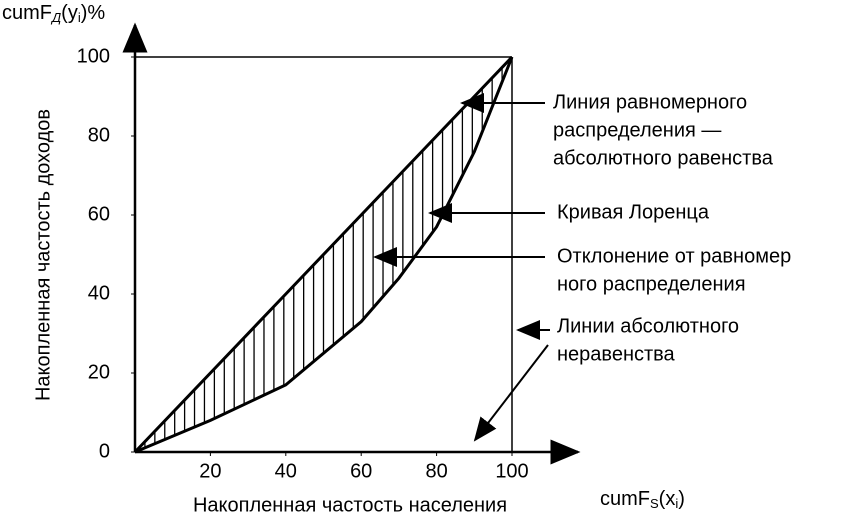 Image resolution: width=846 pixels, height=523 pixels. I want to click on annotation-arrow, so click(511, 393).